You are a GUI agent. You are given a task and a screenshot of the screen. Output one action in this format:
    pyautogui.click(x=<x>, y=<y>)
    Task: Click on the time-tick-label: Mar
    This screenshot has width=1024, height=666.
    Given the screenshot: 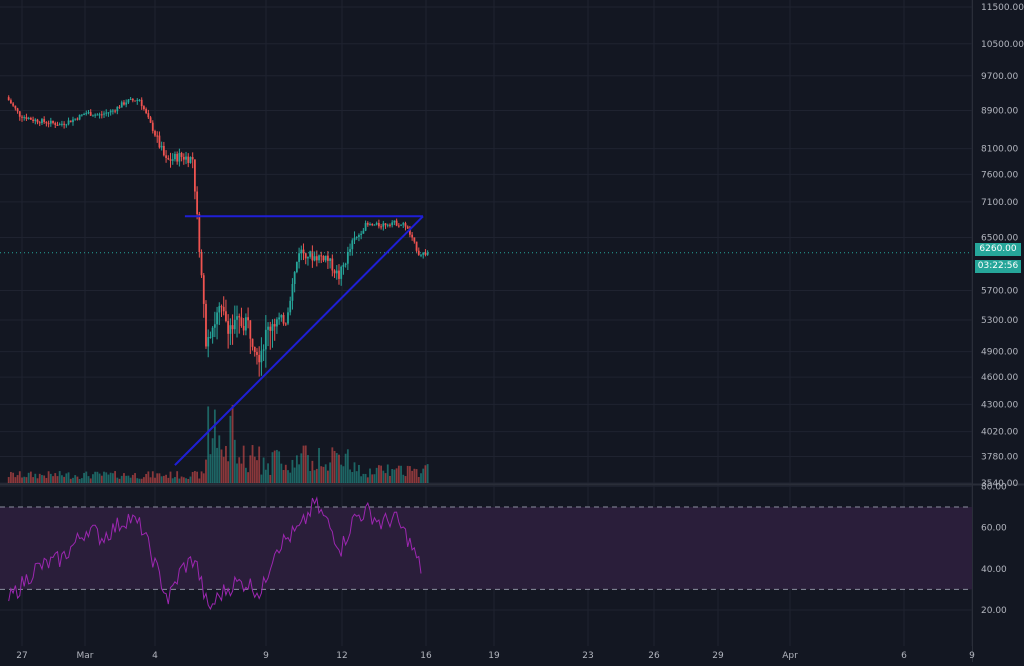 What is the action you would take?
    pyautogui.click(x=85, y=656)
    